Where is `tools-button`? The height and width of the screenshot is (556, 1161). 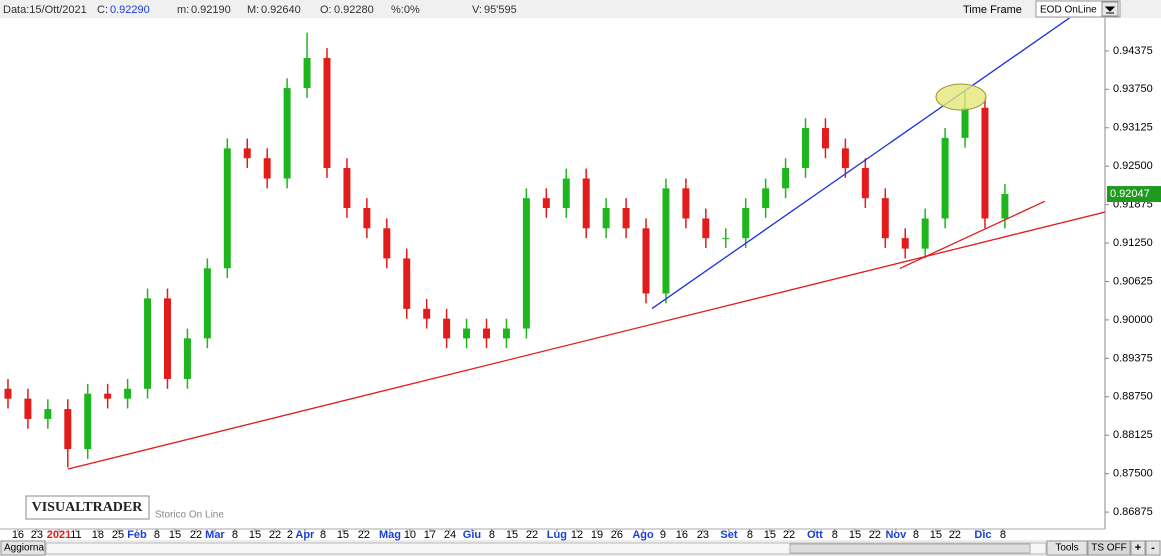
tools-button is located at coordinates (1067, 548).